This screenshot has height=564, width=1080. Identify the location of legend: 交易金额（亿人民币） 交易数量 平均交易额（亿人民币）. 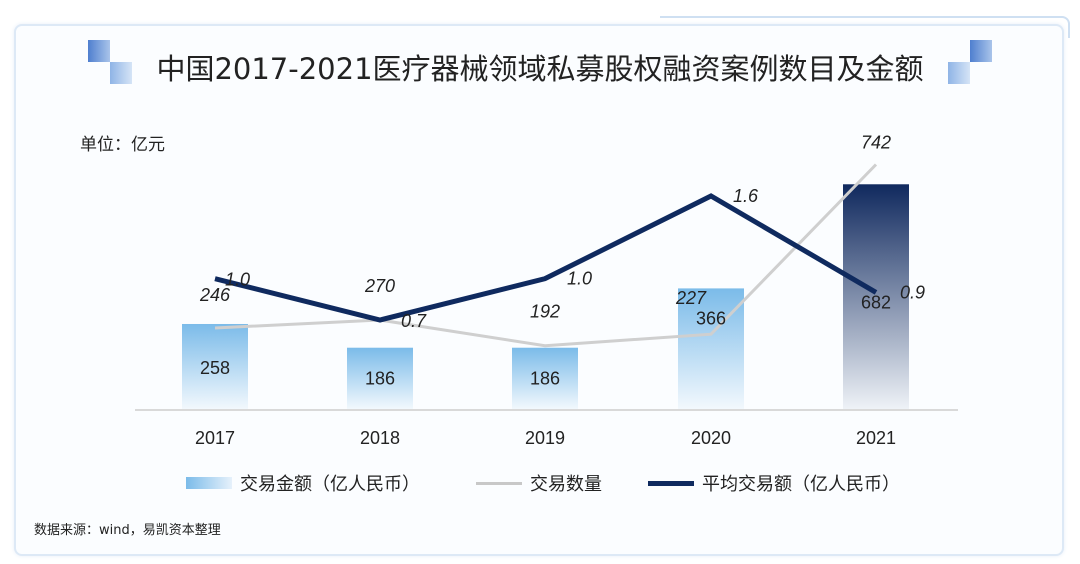
(540, 483).